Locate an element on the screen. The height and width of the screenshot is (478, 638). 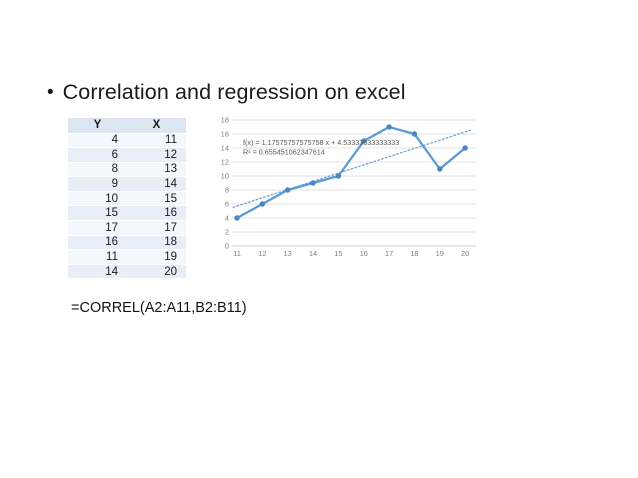
x-tick-label: 18 is located at coordinates (414, 253).